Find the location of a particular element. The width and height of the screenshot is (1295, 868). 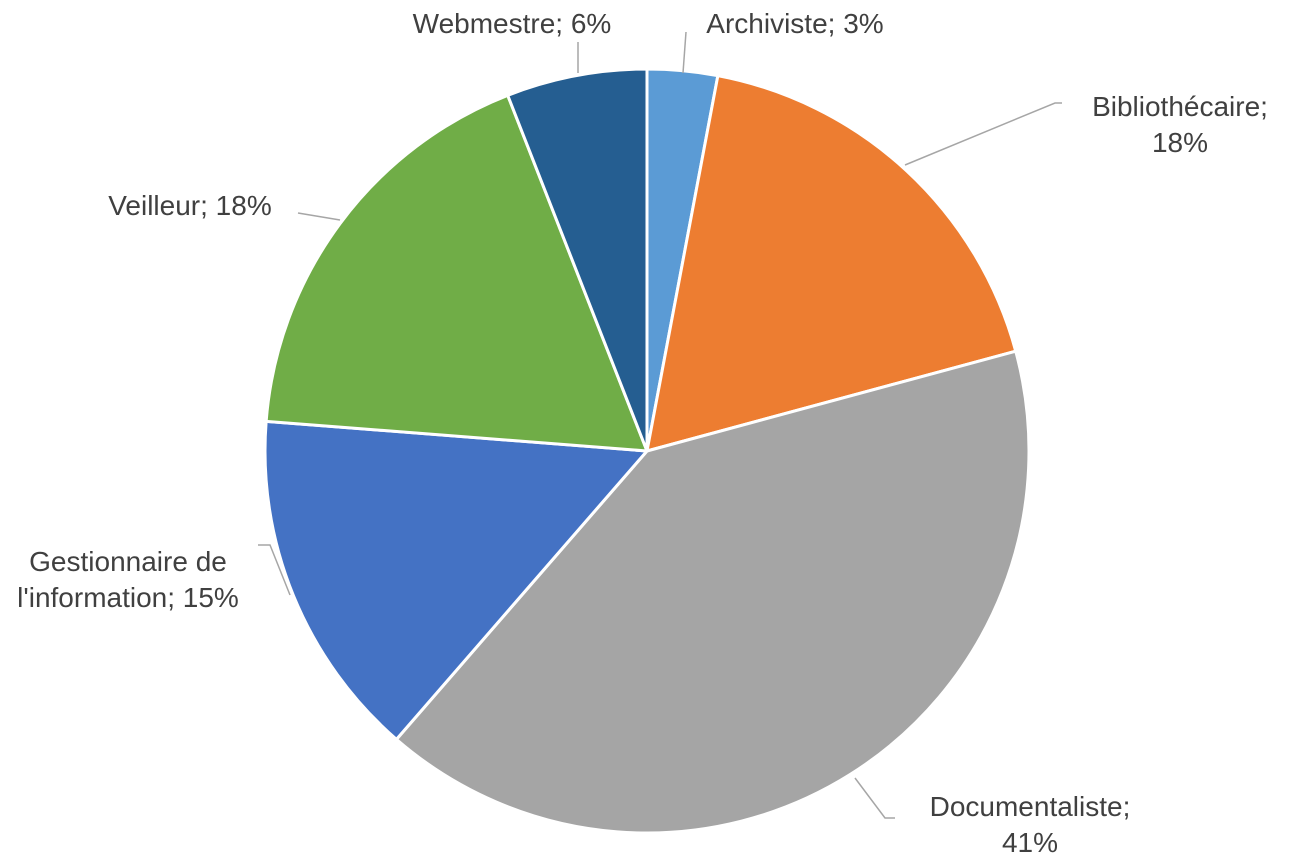

data-label: Bibliothécaire; 18% is located at coordinates (1180, 124).